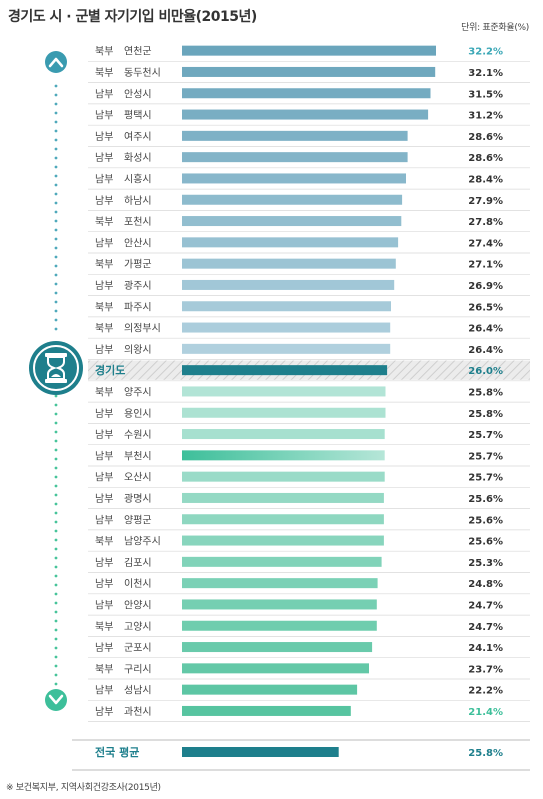  I want to click on category-label: 가평군, so click(138, 265).